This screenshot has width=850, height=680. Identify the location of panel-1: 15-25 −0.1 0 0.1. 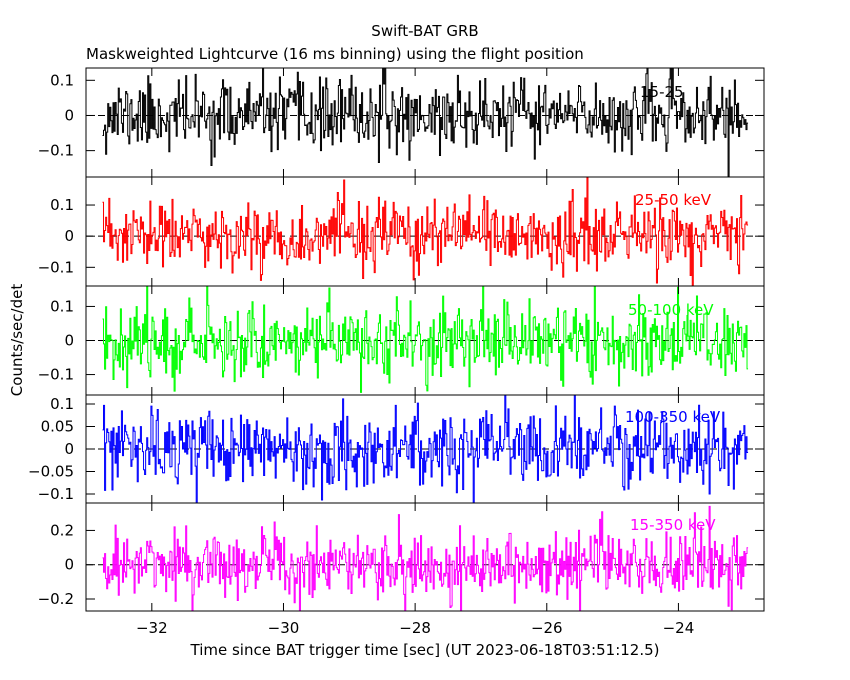
(401, 122).